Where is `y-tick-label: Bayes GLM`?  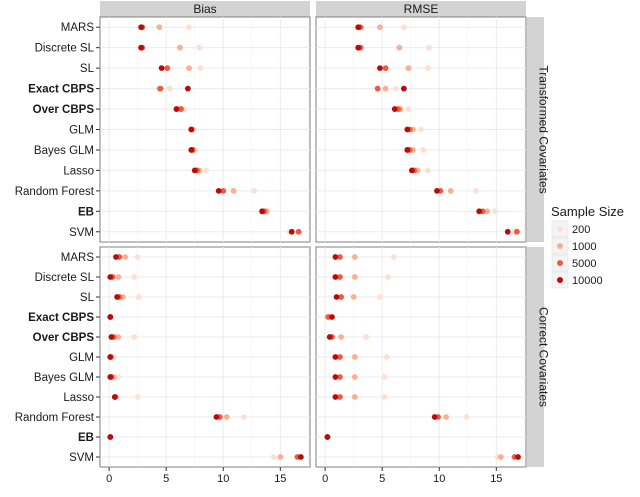 y-tick-label: Bayes GLM is located at coordinates (64, 151).